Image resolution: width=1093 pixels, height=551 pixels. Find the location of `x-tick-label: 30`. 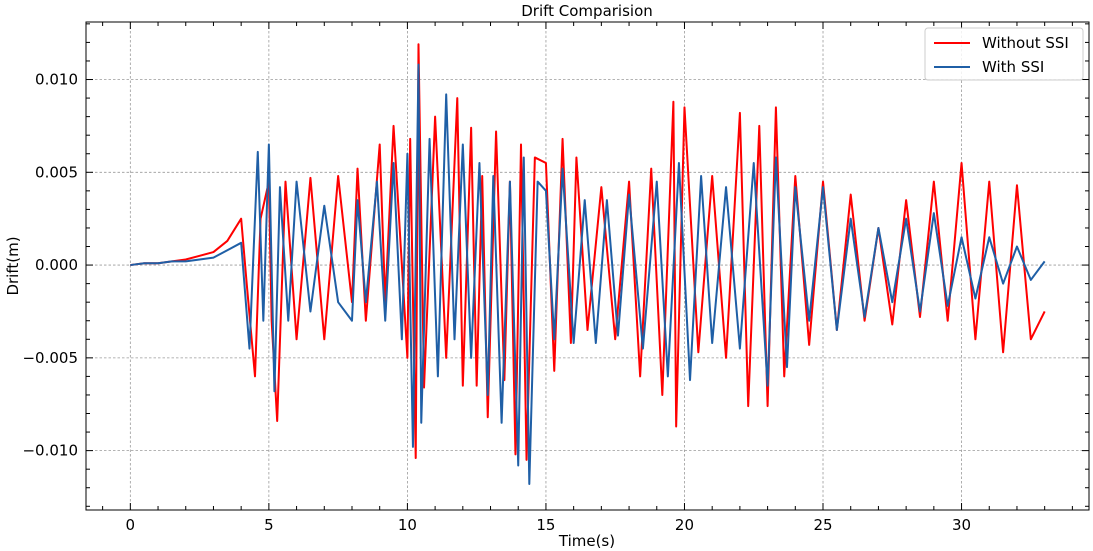

x-tick-label: 30 is located at coordinates (961, 525).